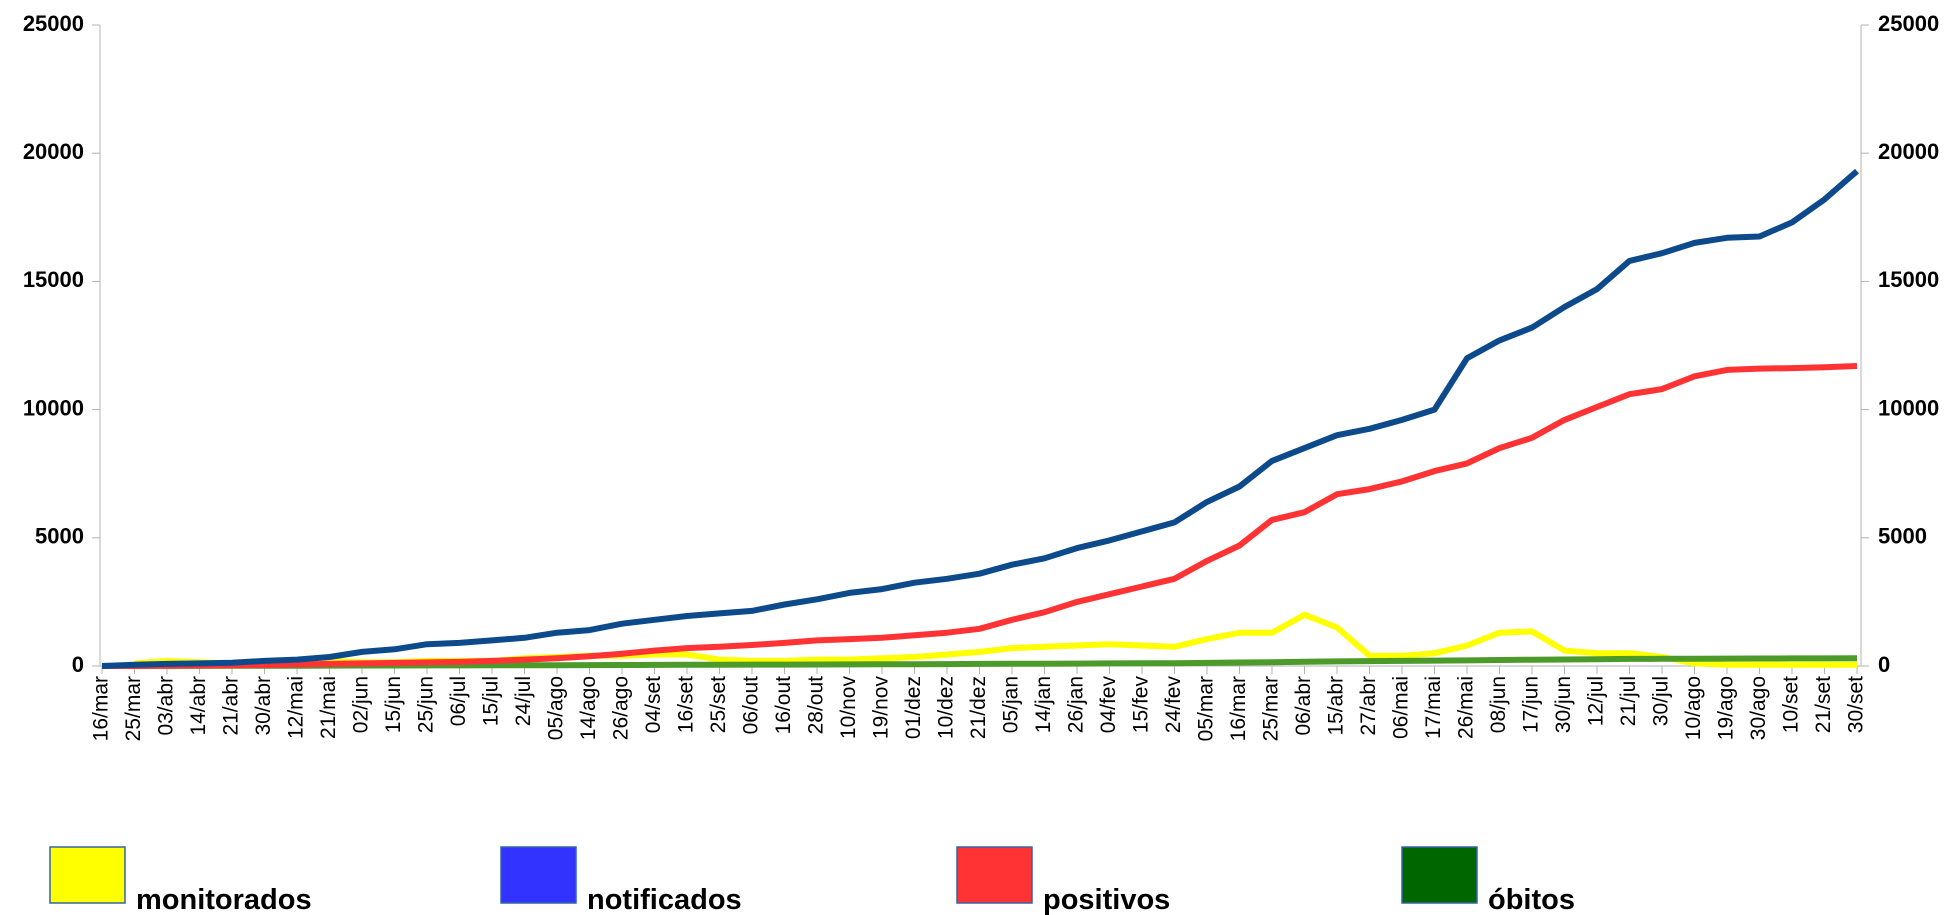 The height and width of the screenshot is (915, 1953). What do you see at coordinates (1498, 704) in the screenshot?
I see `x-tick-label: 08/jun` at bounding box center [1498, 704].